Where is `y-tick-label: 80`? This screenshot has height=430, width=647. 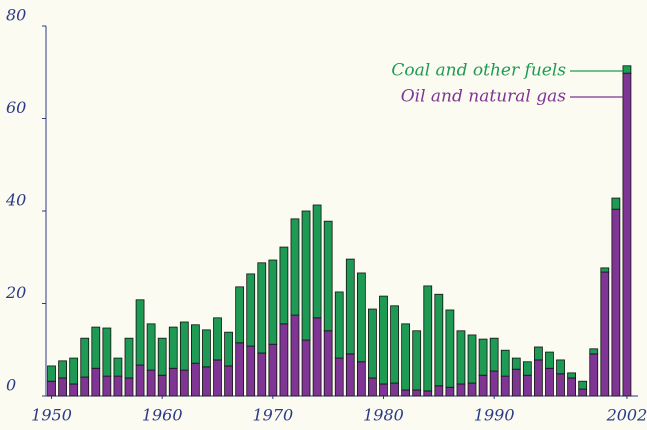
y-tick-label: 80 is located at coordinates (16, 15).